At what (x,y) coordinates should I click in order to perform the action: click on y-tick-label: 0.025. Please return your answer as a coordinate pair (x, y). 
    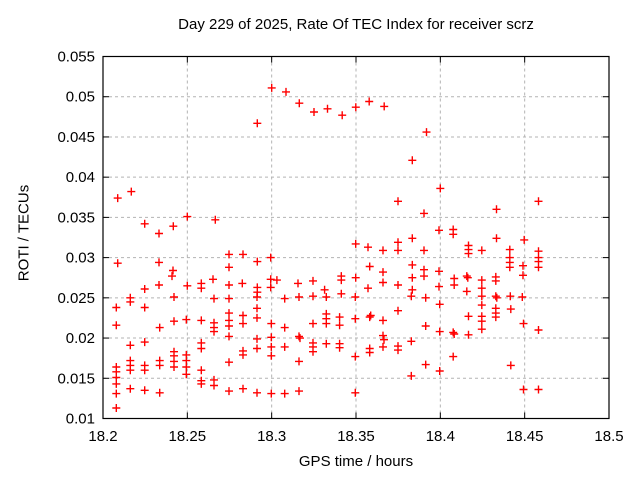
    Looking at the image, I should click on (76, 298).